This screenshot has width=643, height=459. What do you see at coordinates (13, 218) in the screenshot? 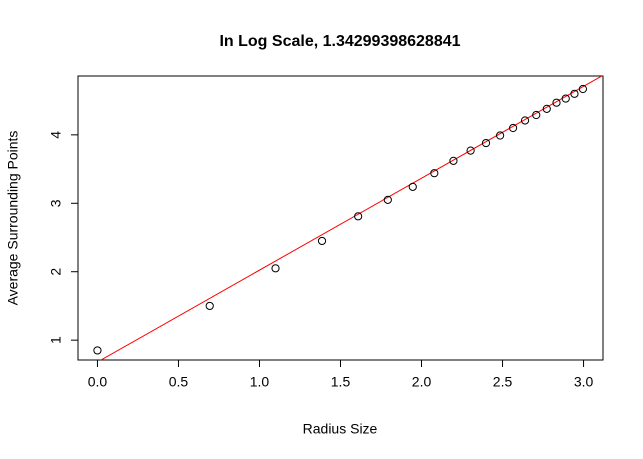
I see `y-axis-label: Average Surrounding Points` at bounding box center [13, 218].